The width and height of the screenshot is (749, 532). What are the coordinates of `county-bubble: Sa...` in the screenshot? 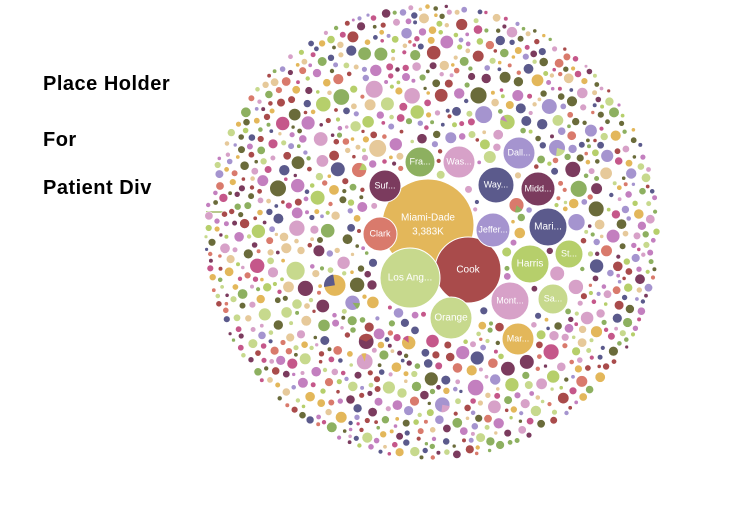 It's located at (553, 299).